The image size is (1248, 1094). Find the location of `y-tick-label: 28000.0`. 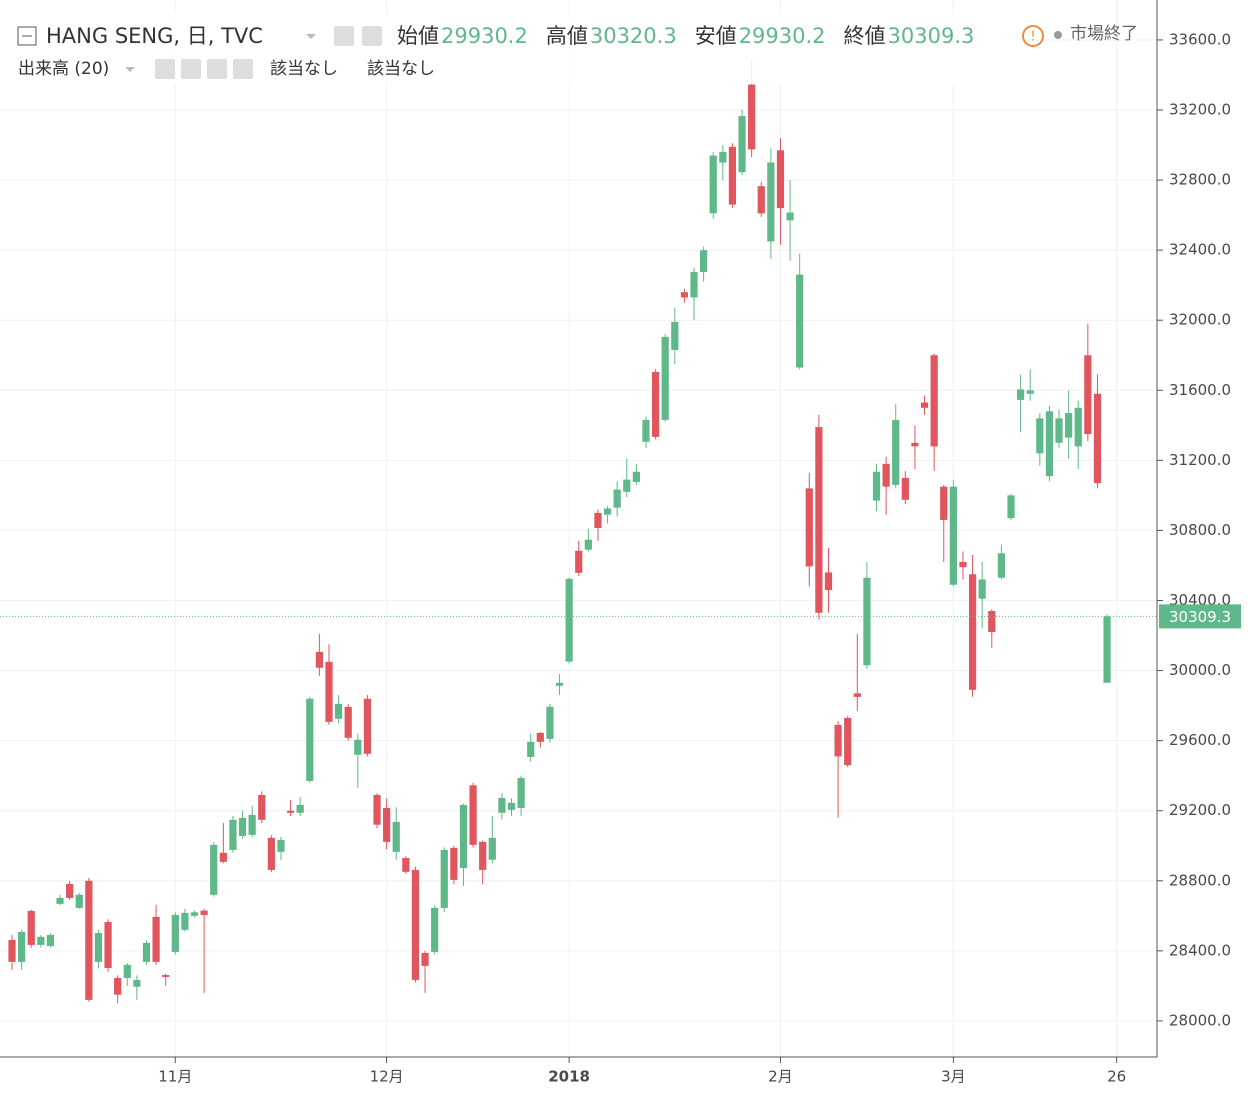

y-tick-label: 28000.0 is located at coordinates (1200, 1020).